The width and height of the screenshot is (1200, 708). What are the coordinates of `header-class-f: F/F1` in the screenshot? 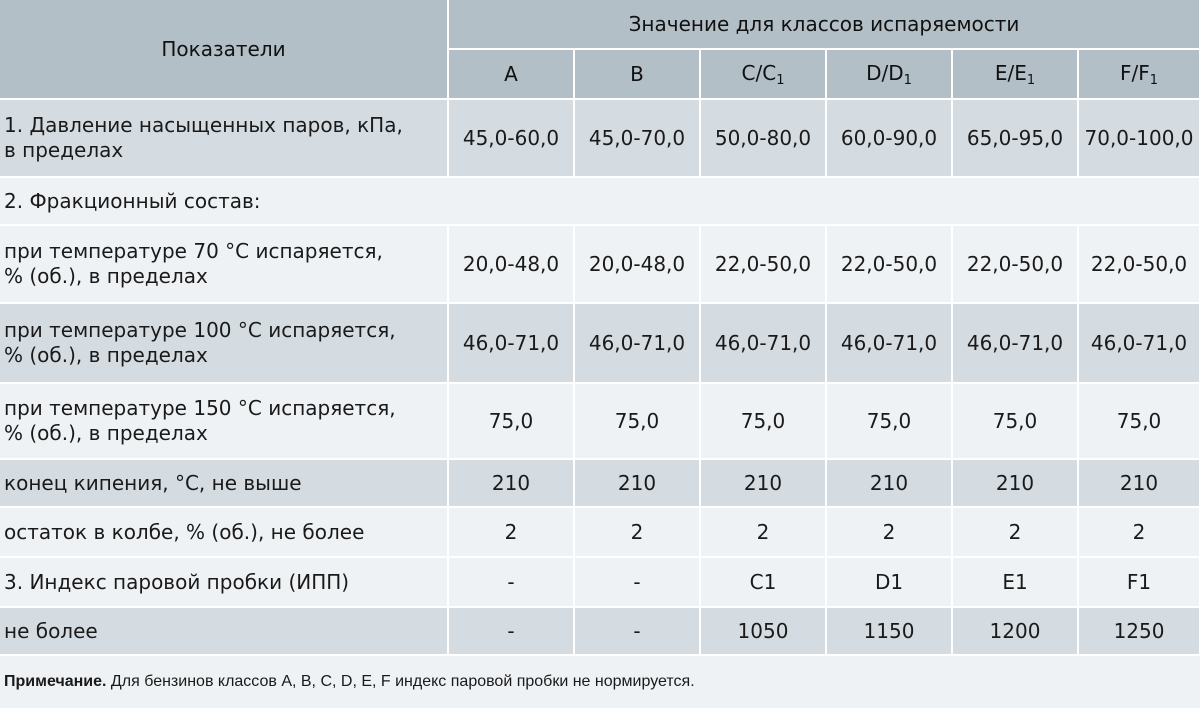 It's located at (1139, 74).